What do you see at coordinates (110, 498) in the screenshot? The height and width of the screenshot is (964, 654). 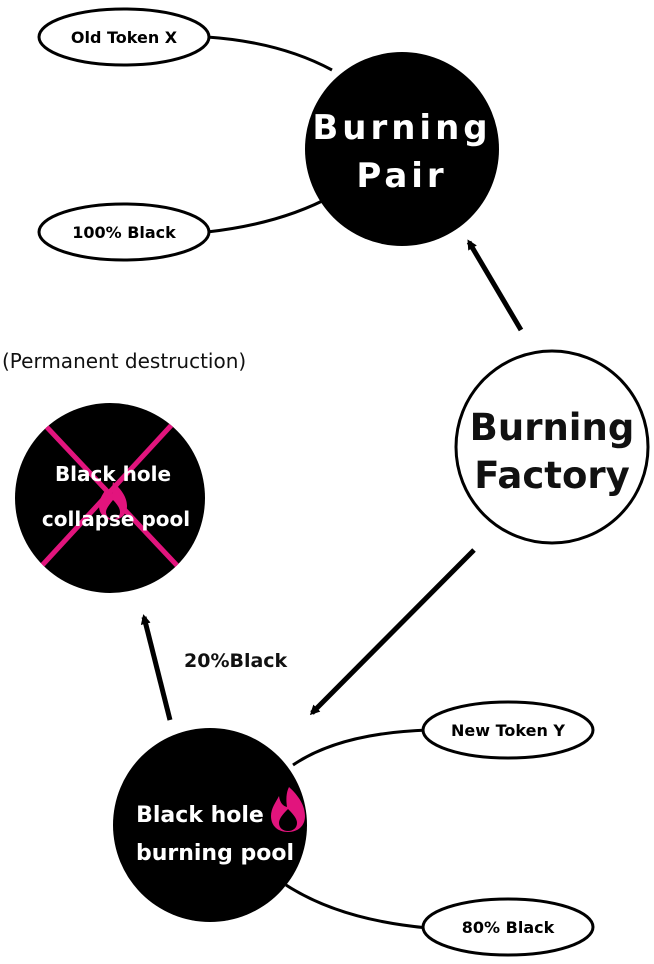 I see `collapse-pool-node: Black hole collapse pool` at bounding box center [110, 498].